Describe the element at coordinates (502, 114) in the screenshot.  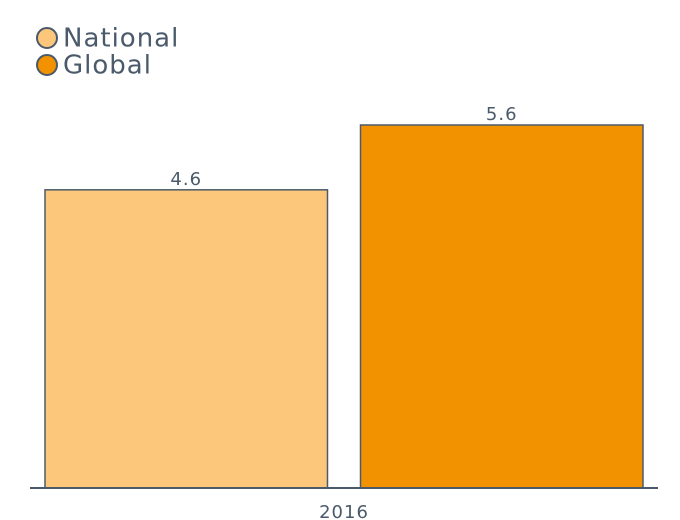
I see `data-label: 5.6` at that location.